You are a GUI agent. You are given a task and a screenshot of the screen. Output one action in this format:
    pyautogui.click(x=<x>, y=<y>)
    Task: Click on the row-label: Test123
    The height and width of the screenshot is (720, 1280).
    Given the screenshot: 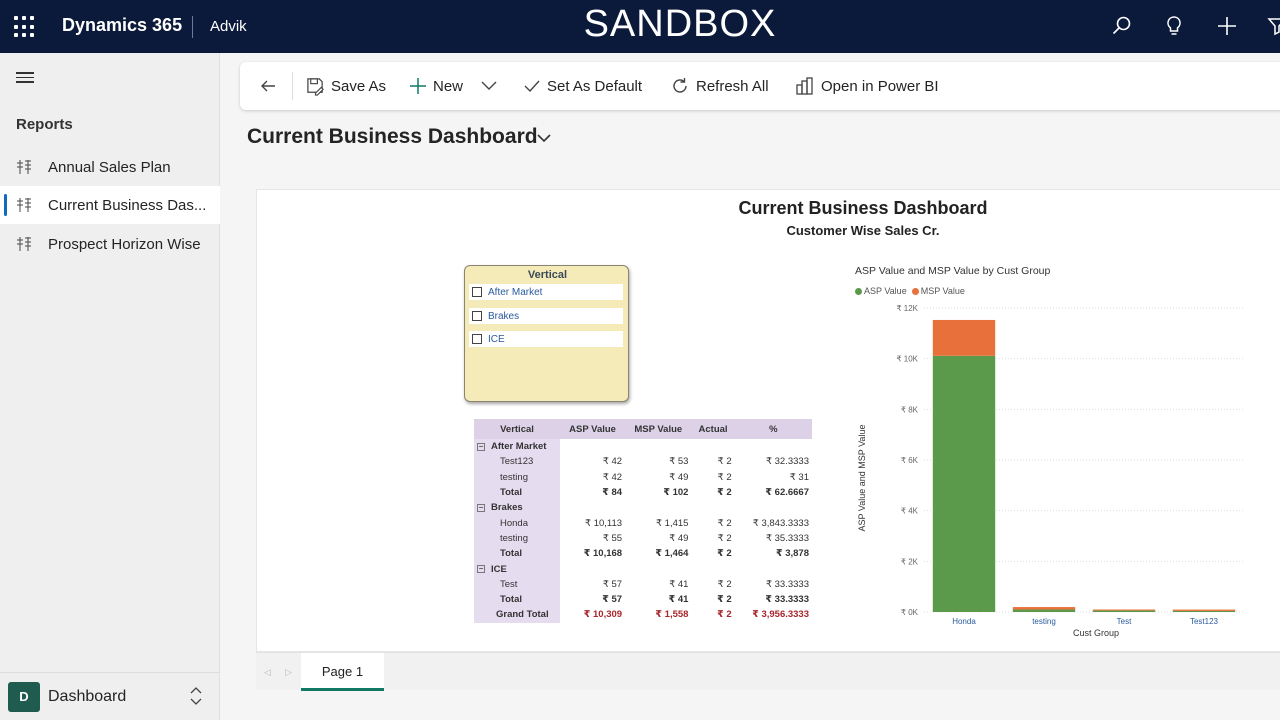 What is the action you would take?
    pyautogui.click(x=517, y=462)
    